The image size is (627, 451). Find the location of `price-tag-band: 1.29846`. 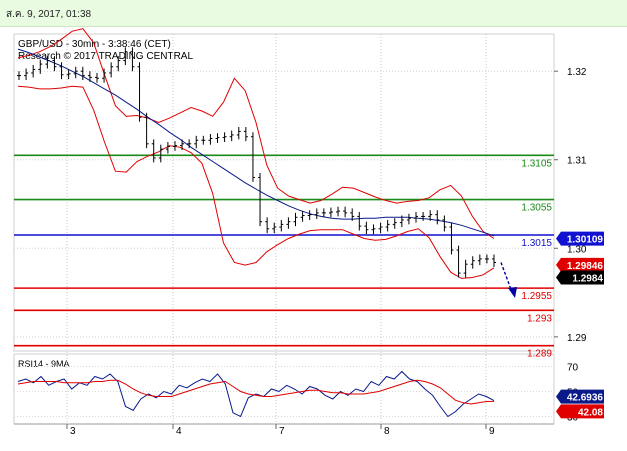

price-tag-band: 1.29846 is located at coordinates (580, 264).